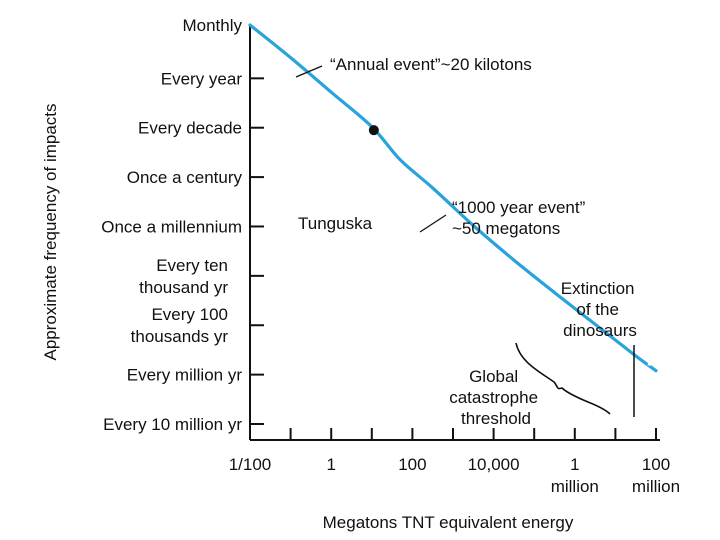 This screenshot has height=540, width=720. I want to click on y-tick-label: Once a century, so click(185, 177).